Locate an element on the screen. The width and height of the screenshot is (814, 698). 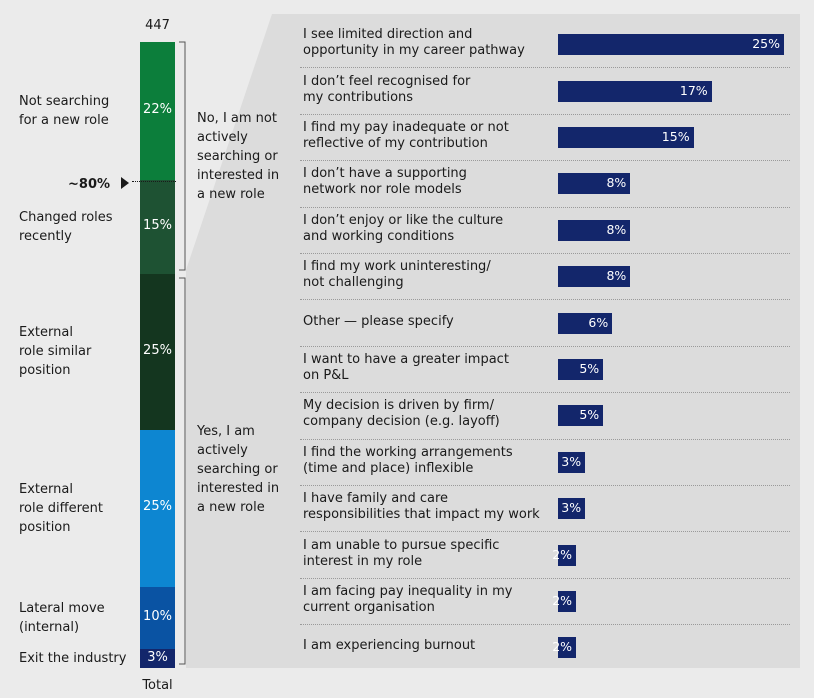
stack-segment: 10% is located at coordinates (157, 618).